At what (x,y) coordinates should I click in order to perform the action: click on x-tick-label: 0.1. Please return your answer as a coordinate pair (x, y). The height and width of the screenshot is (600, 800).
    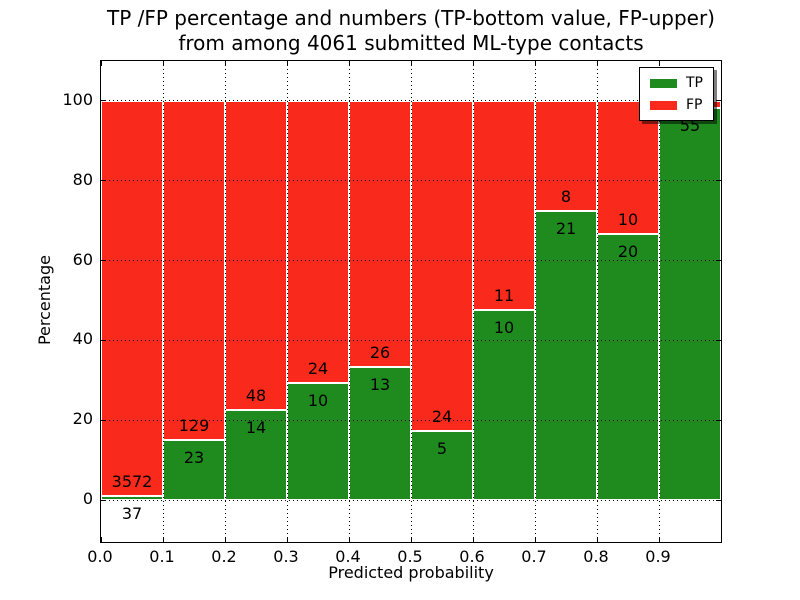
    Looking at the image, I should click on (162, 556).